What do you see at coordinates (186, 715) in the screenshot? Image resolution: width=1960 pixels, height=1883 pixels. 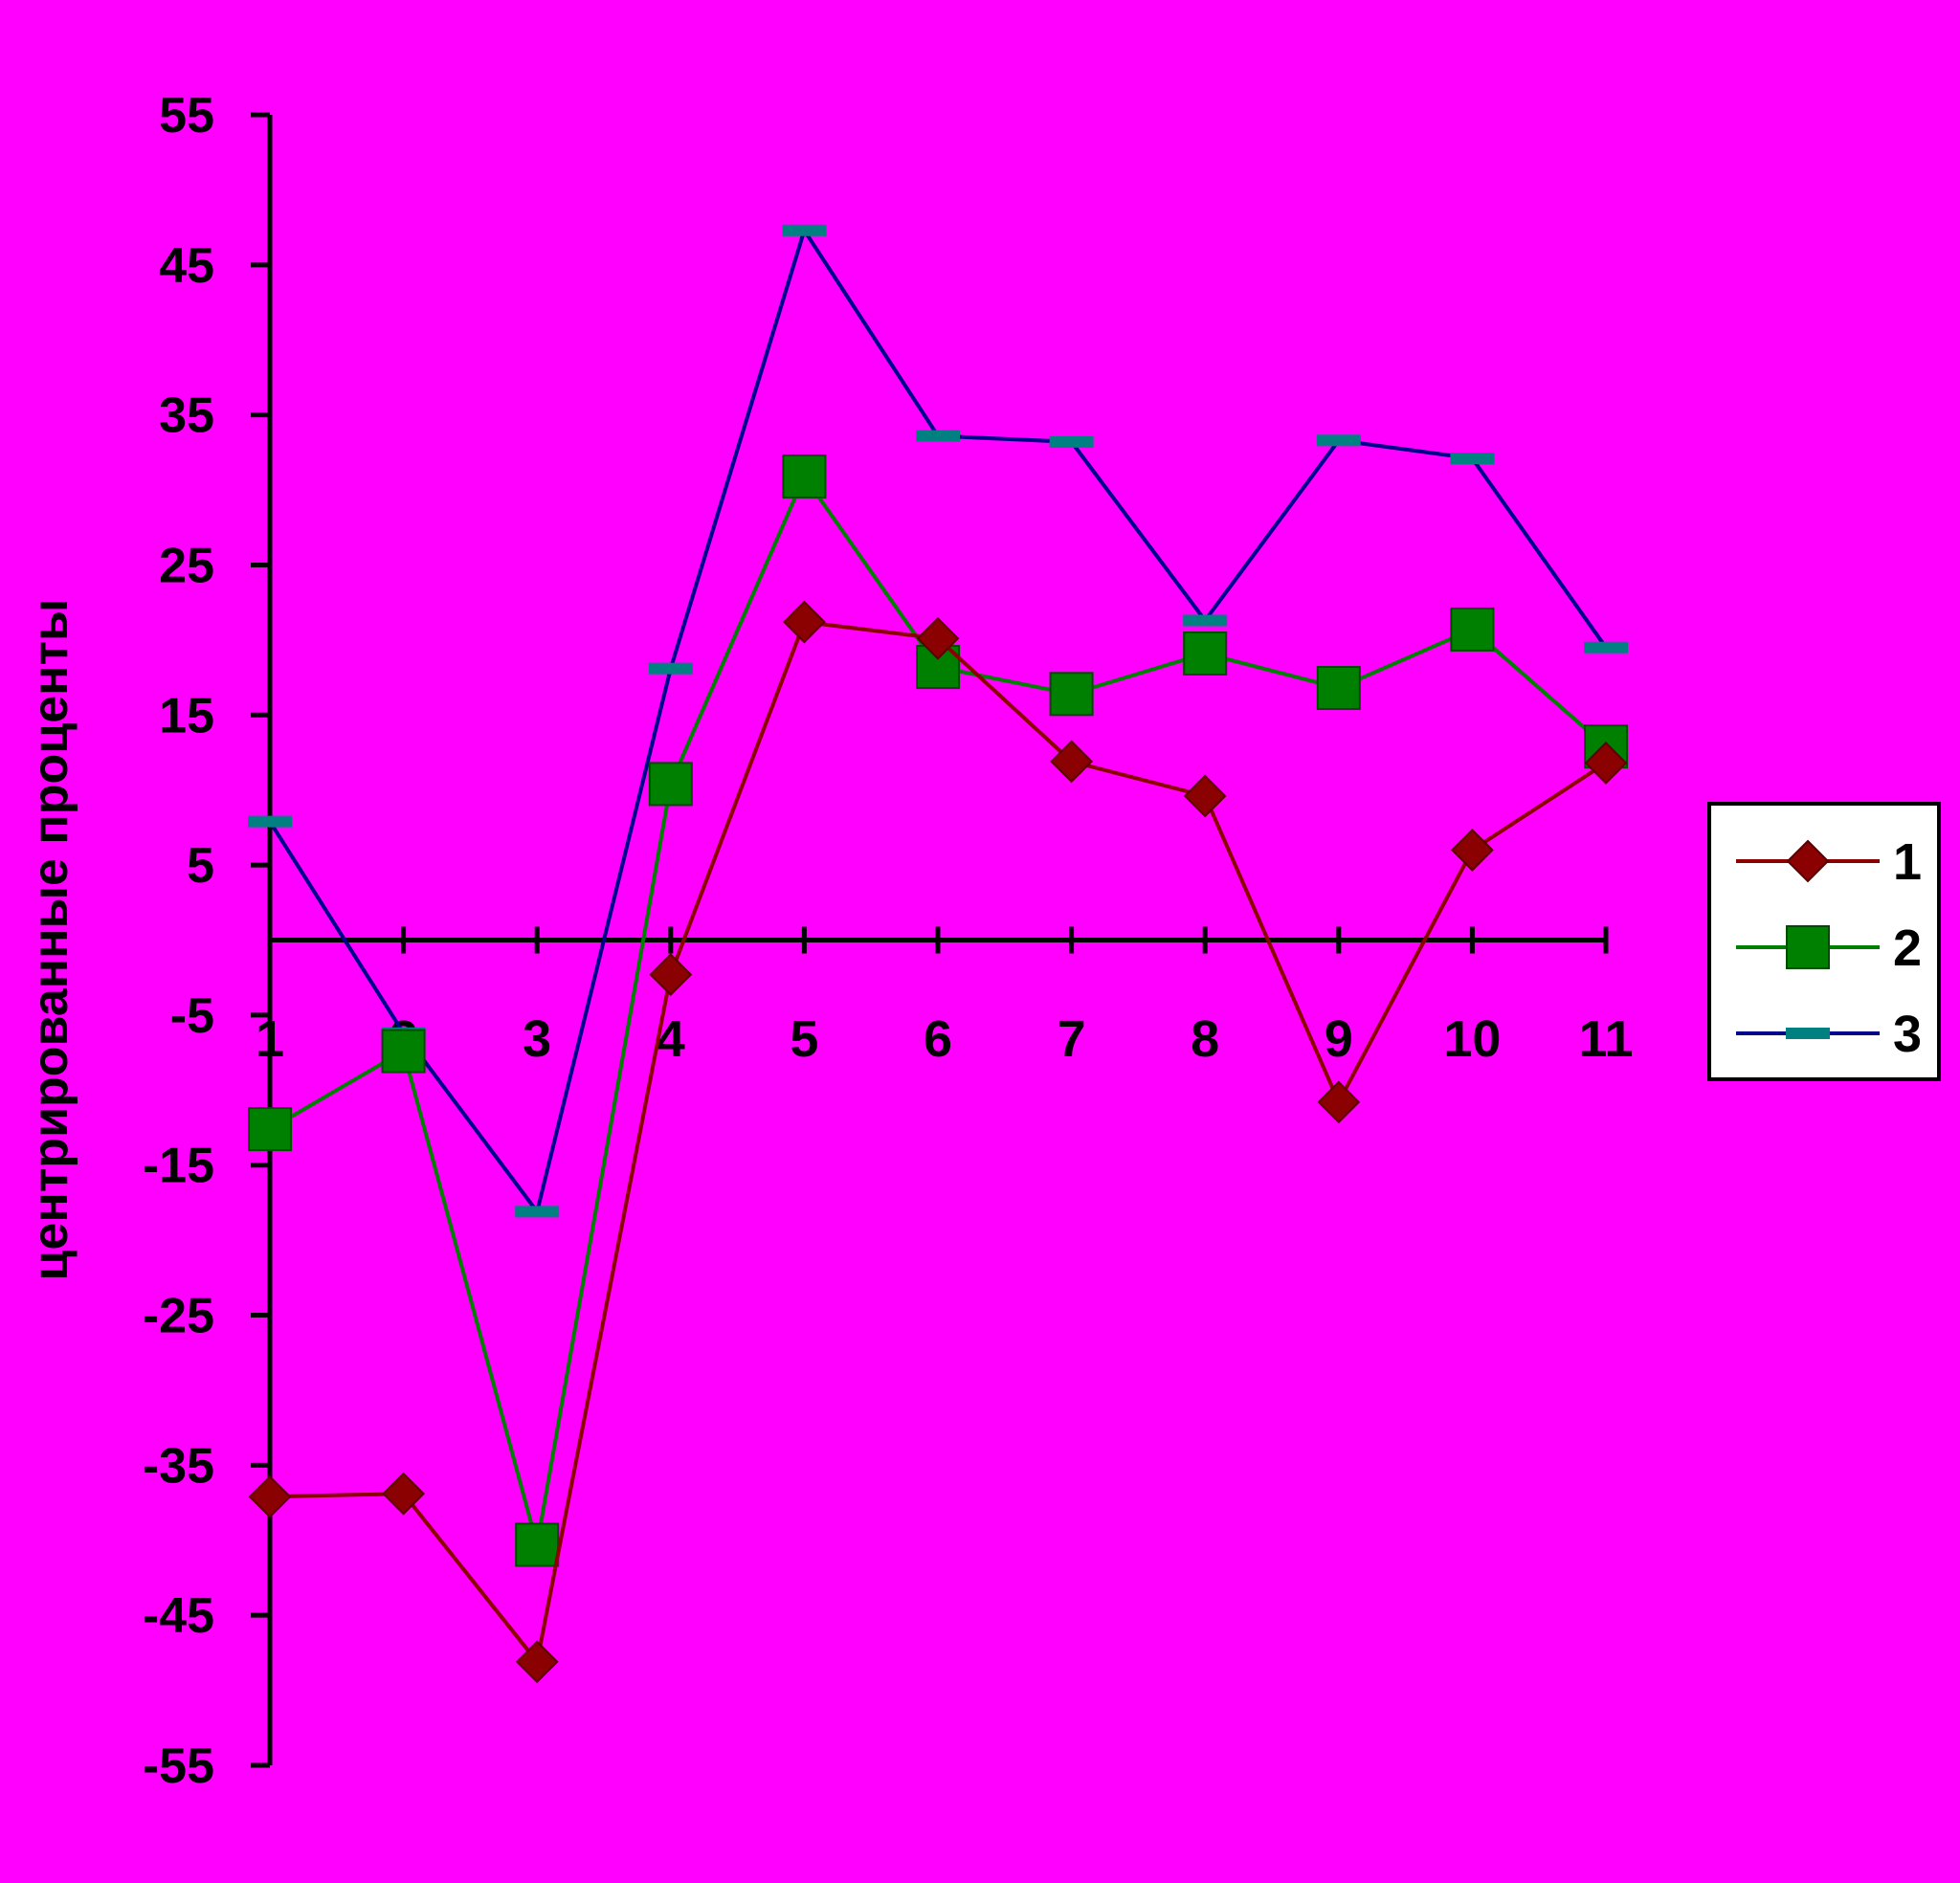 I see `y-tick-label: 15` at bounding box center [186, 715].